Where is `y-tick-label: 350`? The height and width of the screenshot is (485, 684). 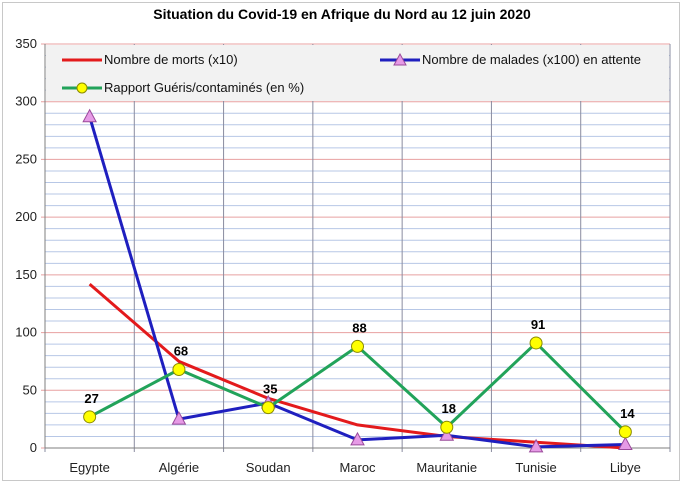 y-tick-label: 350 is located at coordinates (26, 43).